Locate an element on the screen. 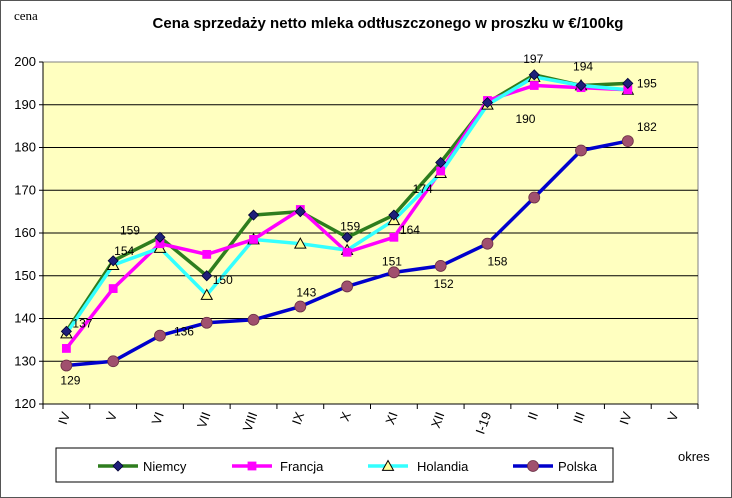  data-label: 150 is located at coordinates (223, 280).